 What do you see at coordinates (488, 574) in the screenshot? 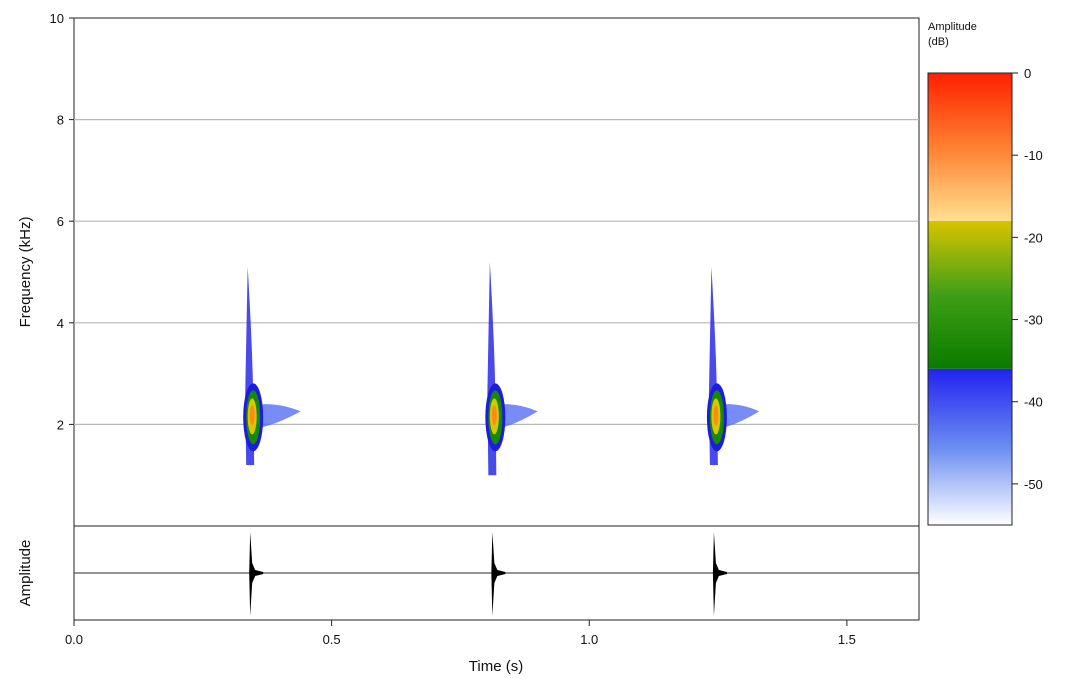
I see `waveform-events` at bounding box center [488, 574].